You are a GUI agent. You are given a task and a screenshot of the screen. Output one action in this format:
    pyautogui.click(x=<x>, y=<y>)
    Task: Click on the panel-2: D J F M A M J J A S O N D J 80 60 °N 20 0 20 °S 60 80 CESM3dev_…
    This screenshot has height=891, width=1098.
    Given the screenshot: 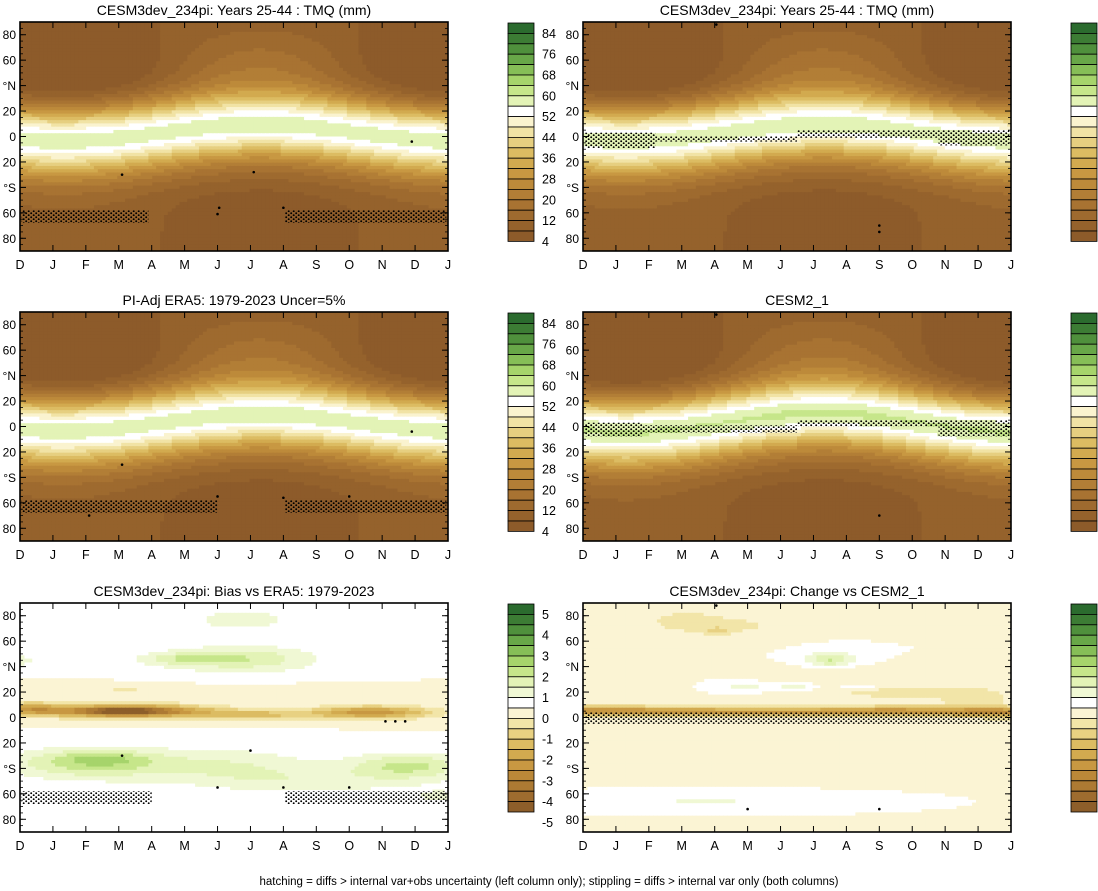 What is the action you would take?
    pyautogui.click(x=832, y=137)
    